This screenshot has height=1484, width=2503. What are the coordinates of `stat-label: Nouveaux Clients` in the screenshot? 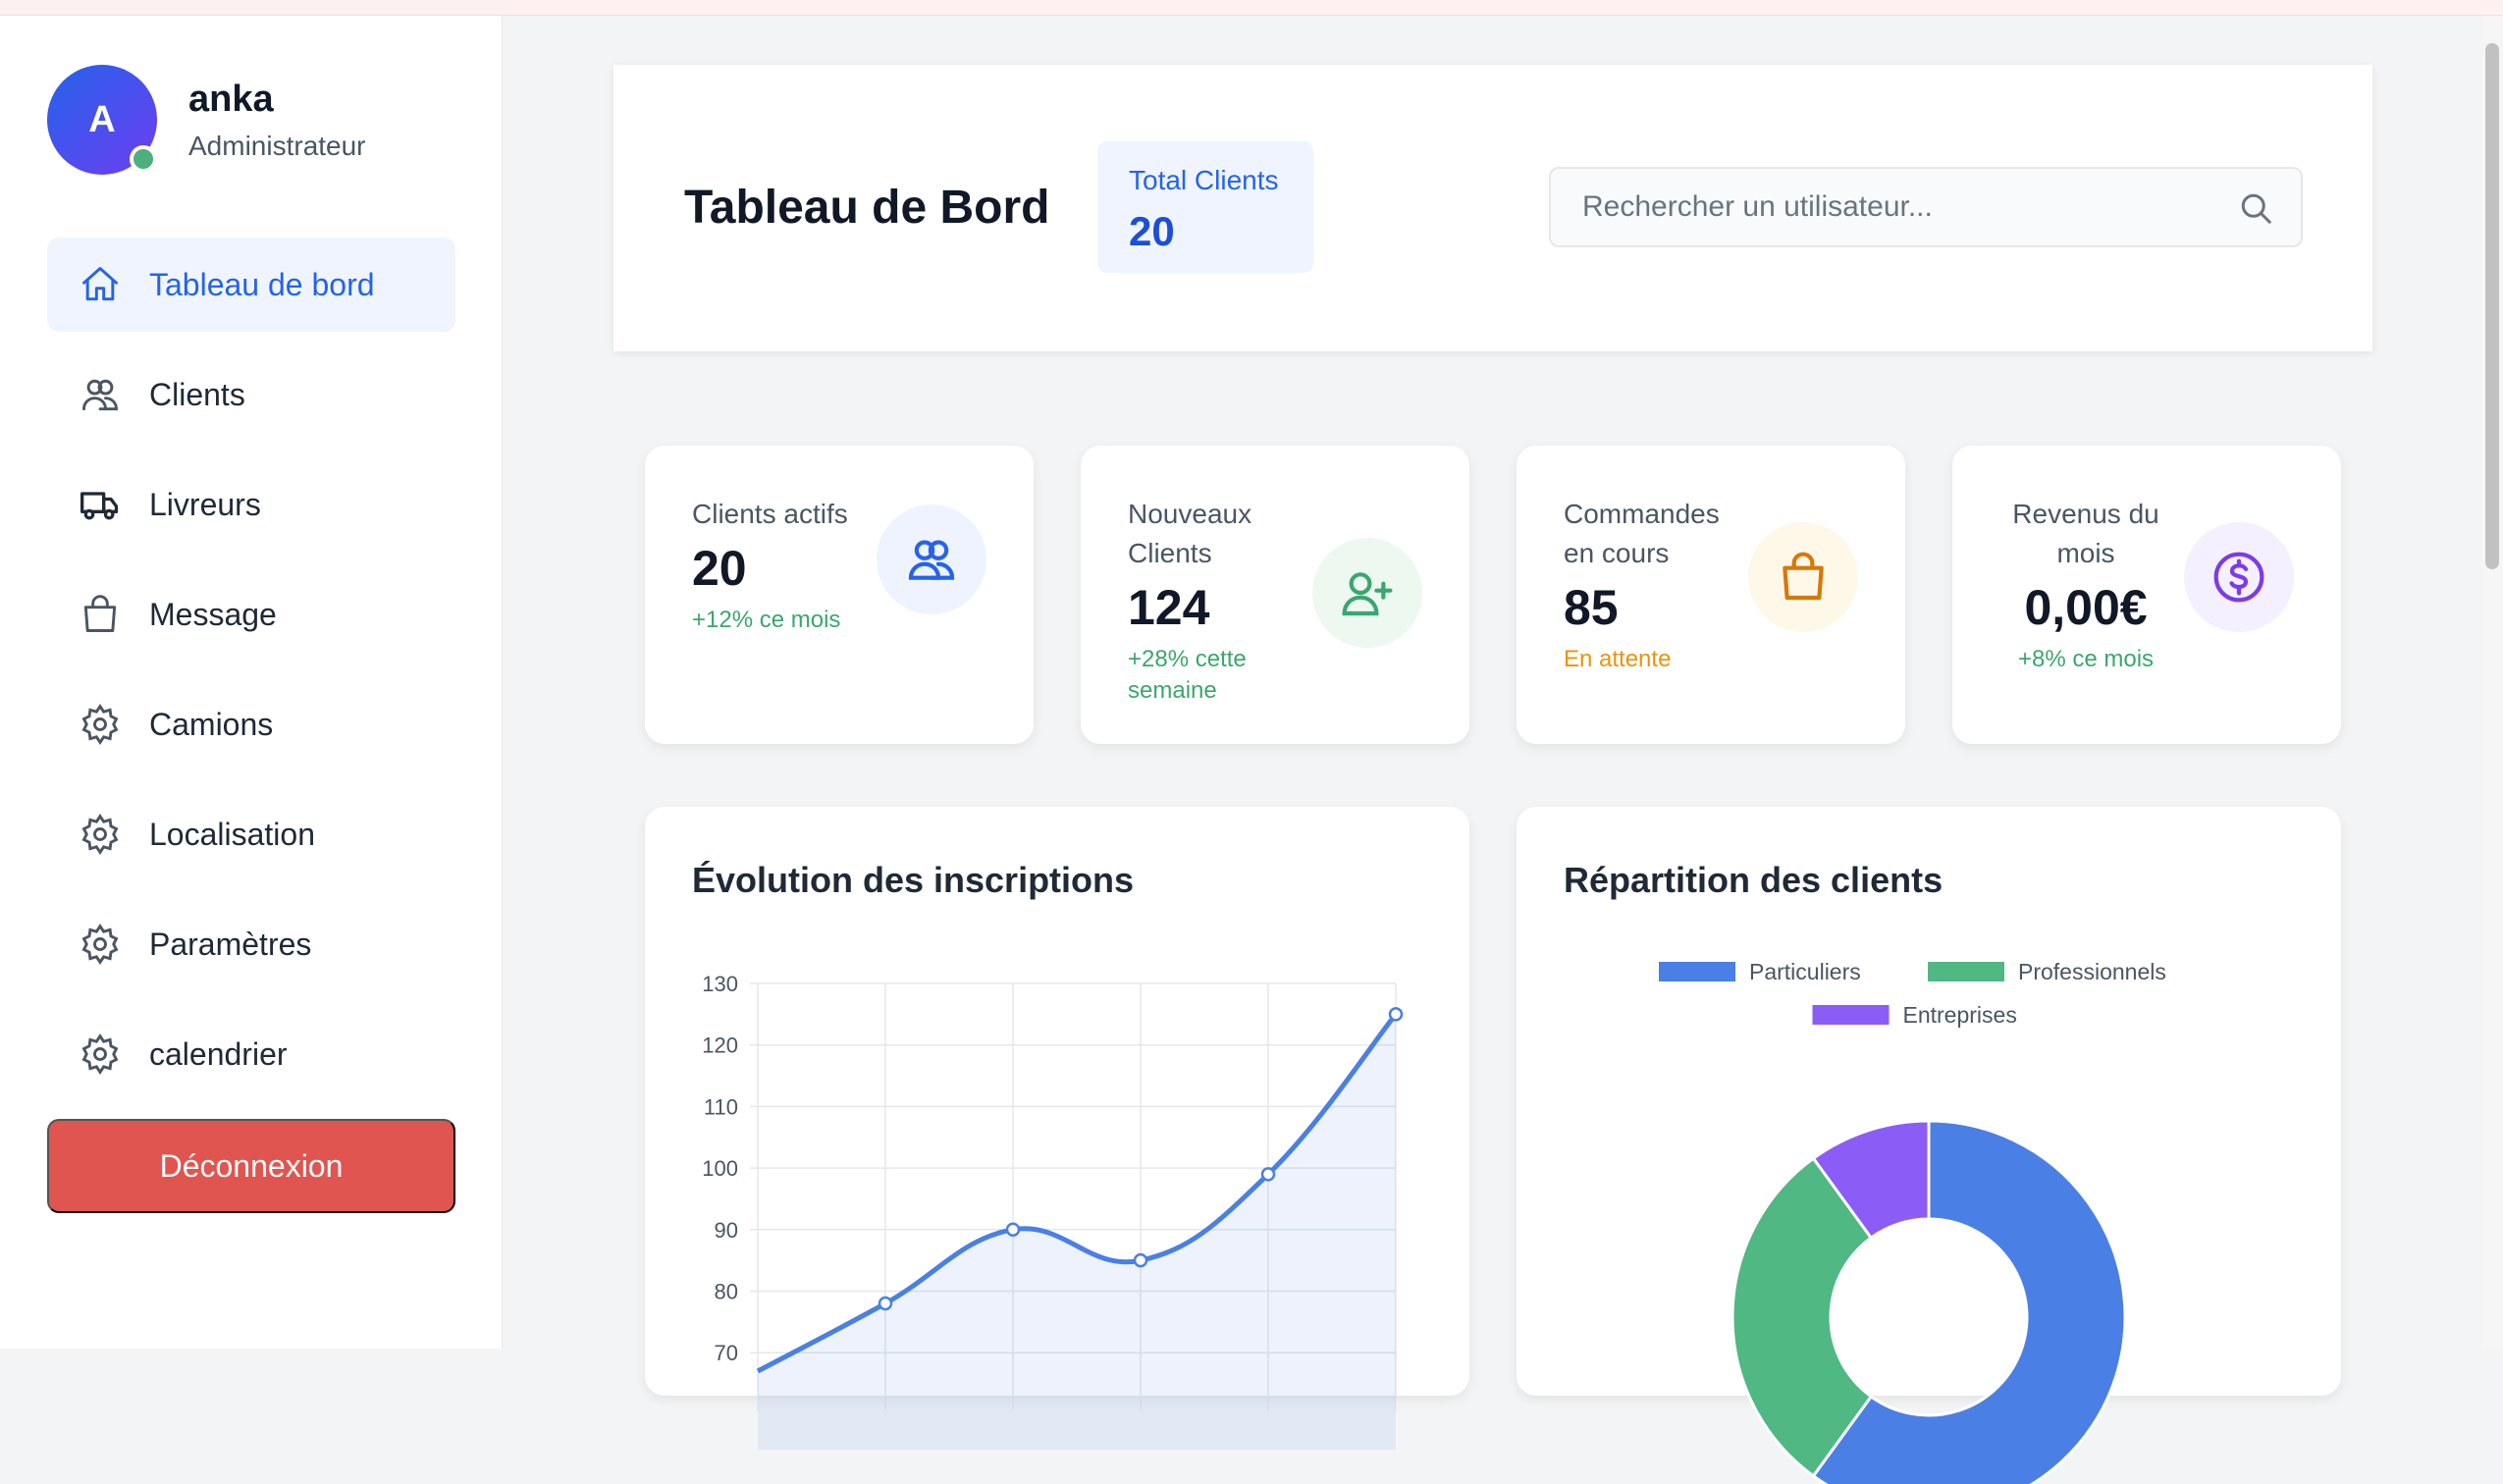 It's located at (1190, 533).